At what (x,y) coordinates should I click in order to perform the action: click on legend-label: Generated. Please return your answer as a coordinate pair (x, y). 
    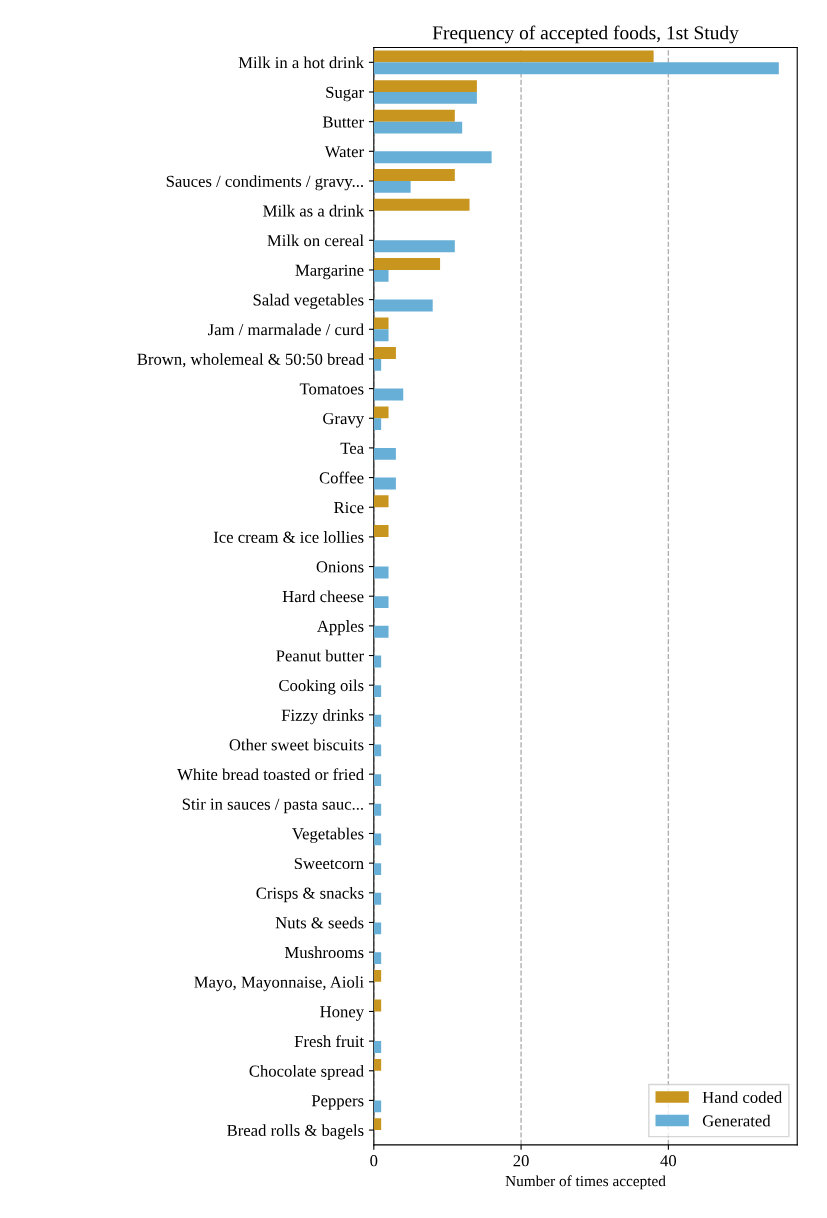
    Looking at the image, I should click on (736, 1120).